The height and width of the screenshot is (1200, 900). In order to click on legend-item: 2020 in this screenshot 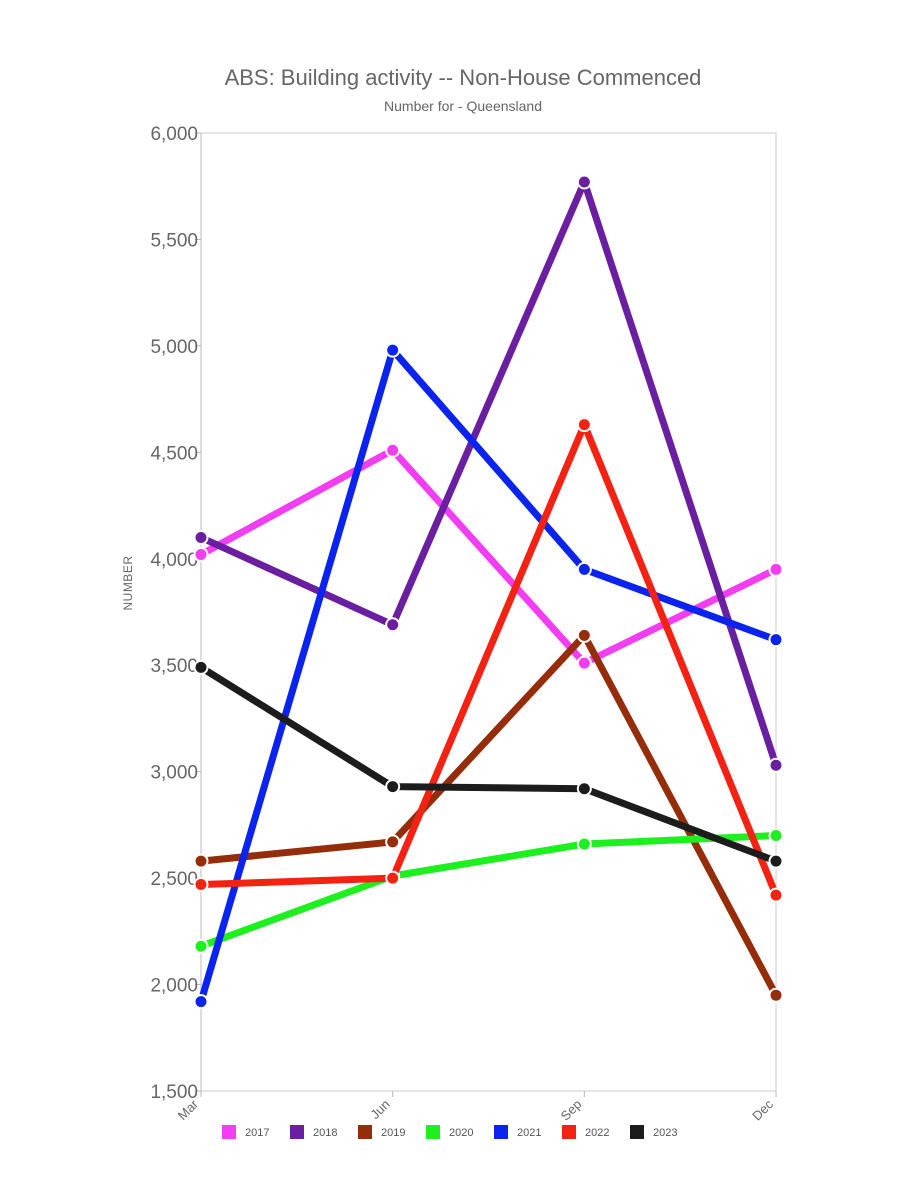, I will do `click(449, 1132)`.